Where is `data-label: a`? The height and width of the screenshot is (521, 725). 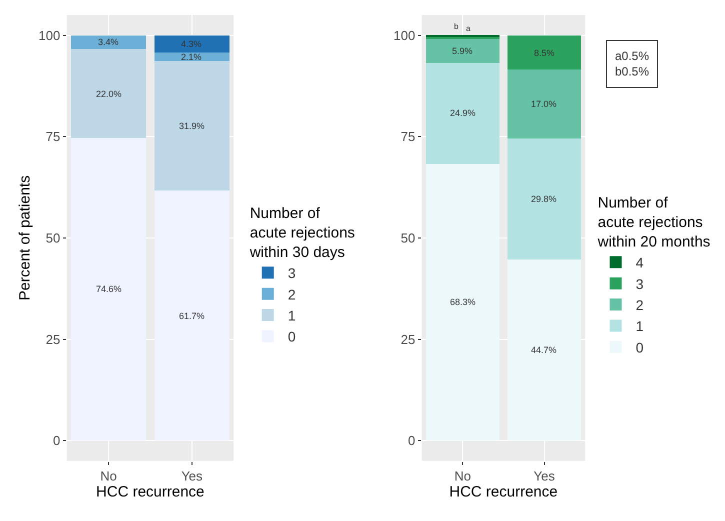 data-label: a is located at coordinates (468, 28).